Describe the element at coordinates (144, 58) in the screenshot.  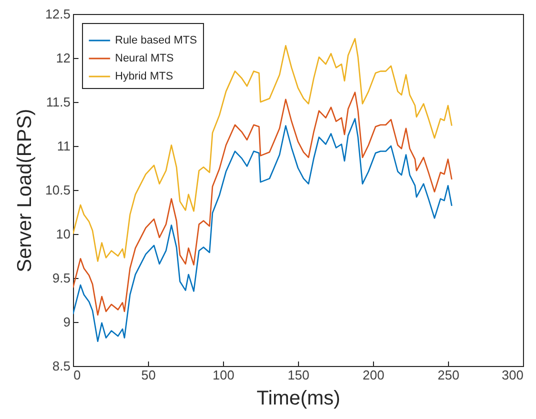
I see `legend-label: Neural MTS` at that location.